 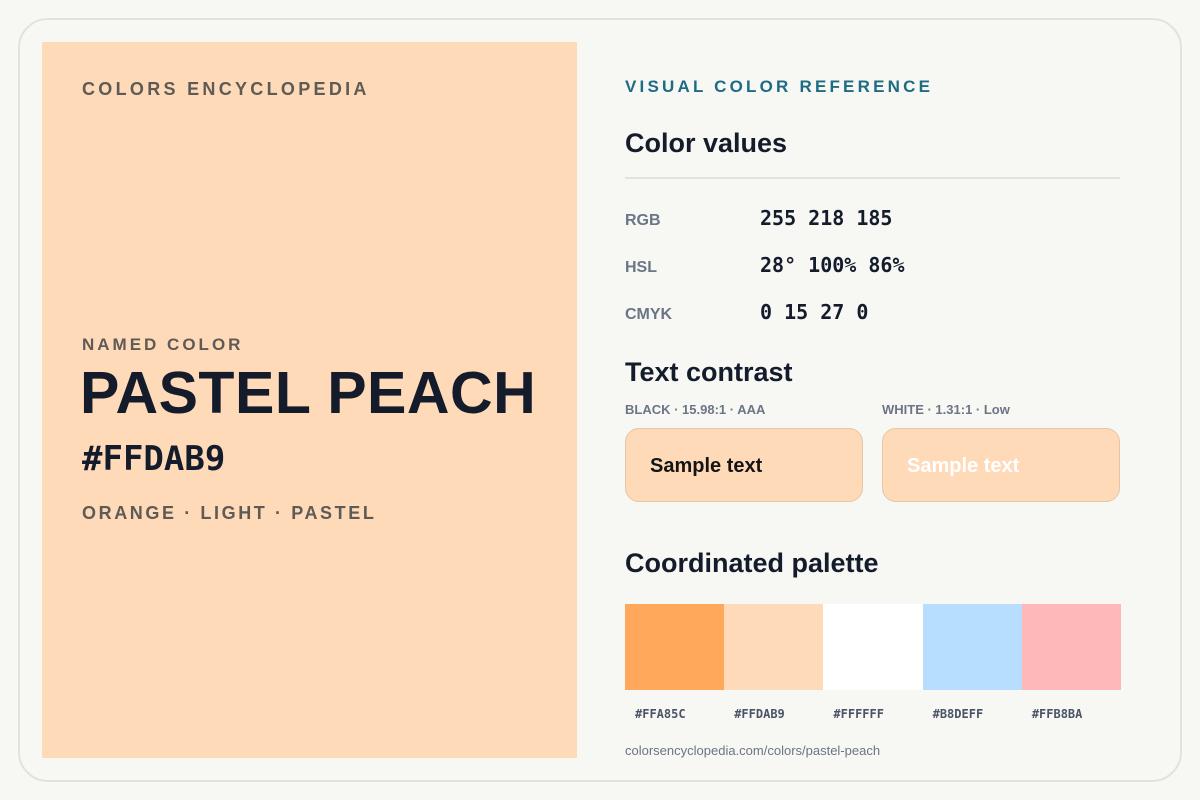 I want to click on value-label: RGB, so click(x=643, y=220).